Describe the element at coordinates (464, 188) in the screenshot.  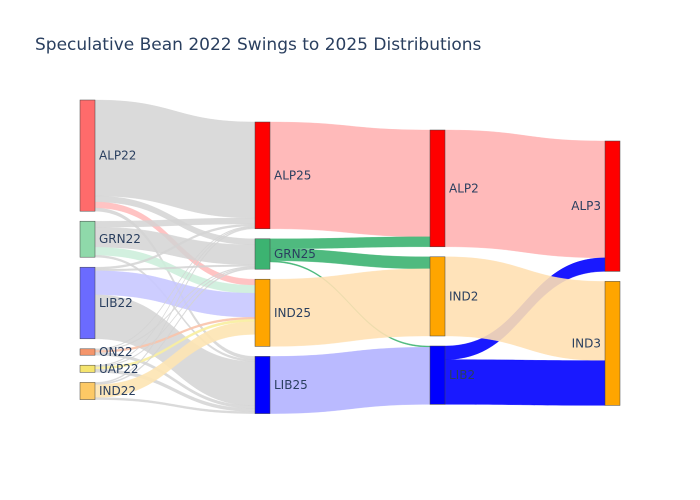
I see `node-label-alp2: ALP2` at that location.